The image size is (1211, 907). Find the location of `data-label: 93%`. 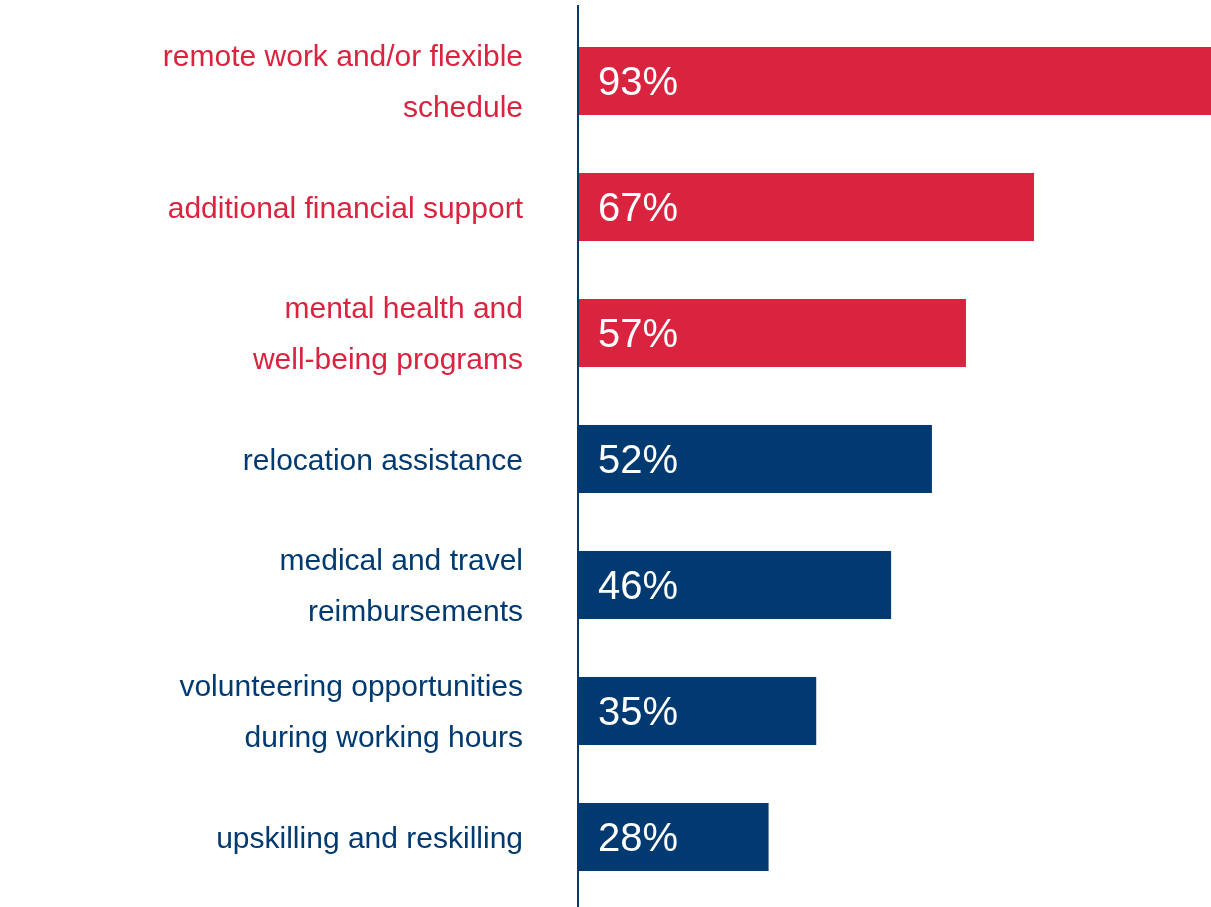

data-label: 93% is located at coordinates (638, 81).